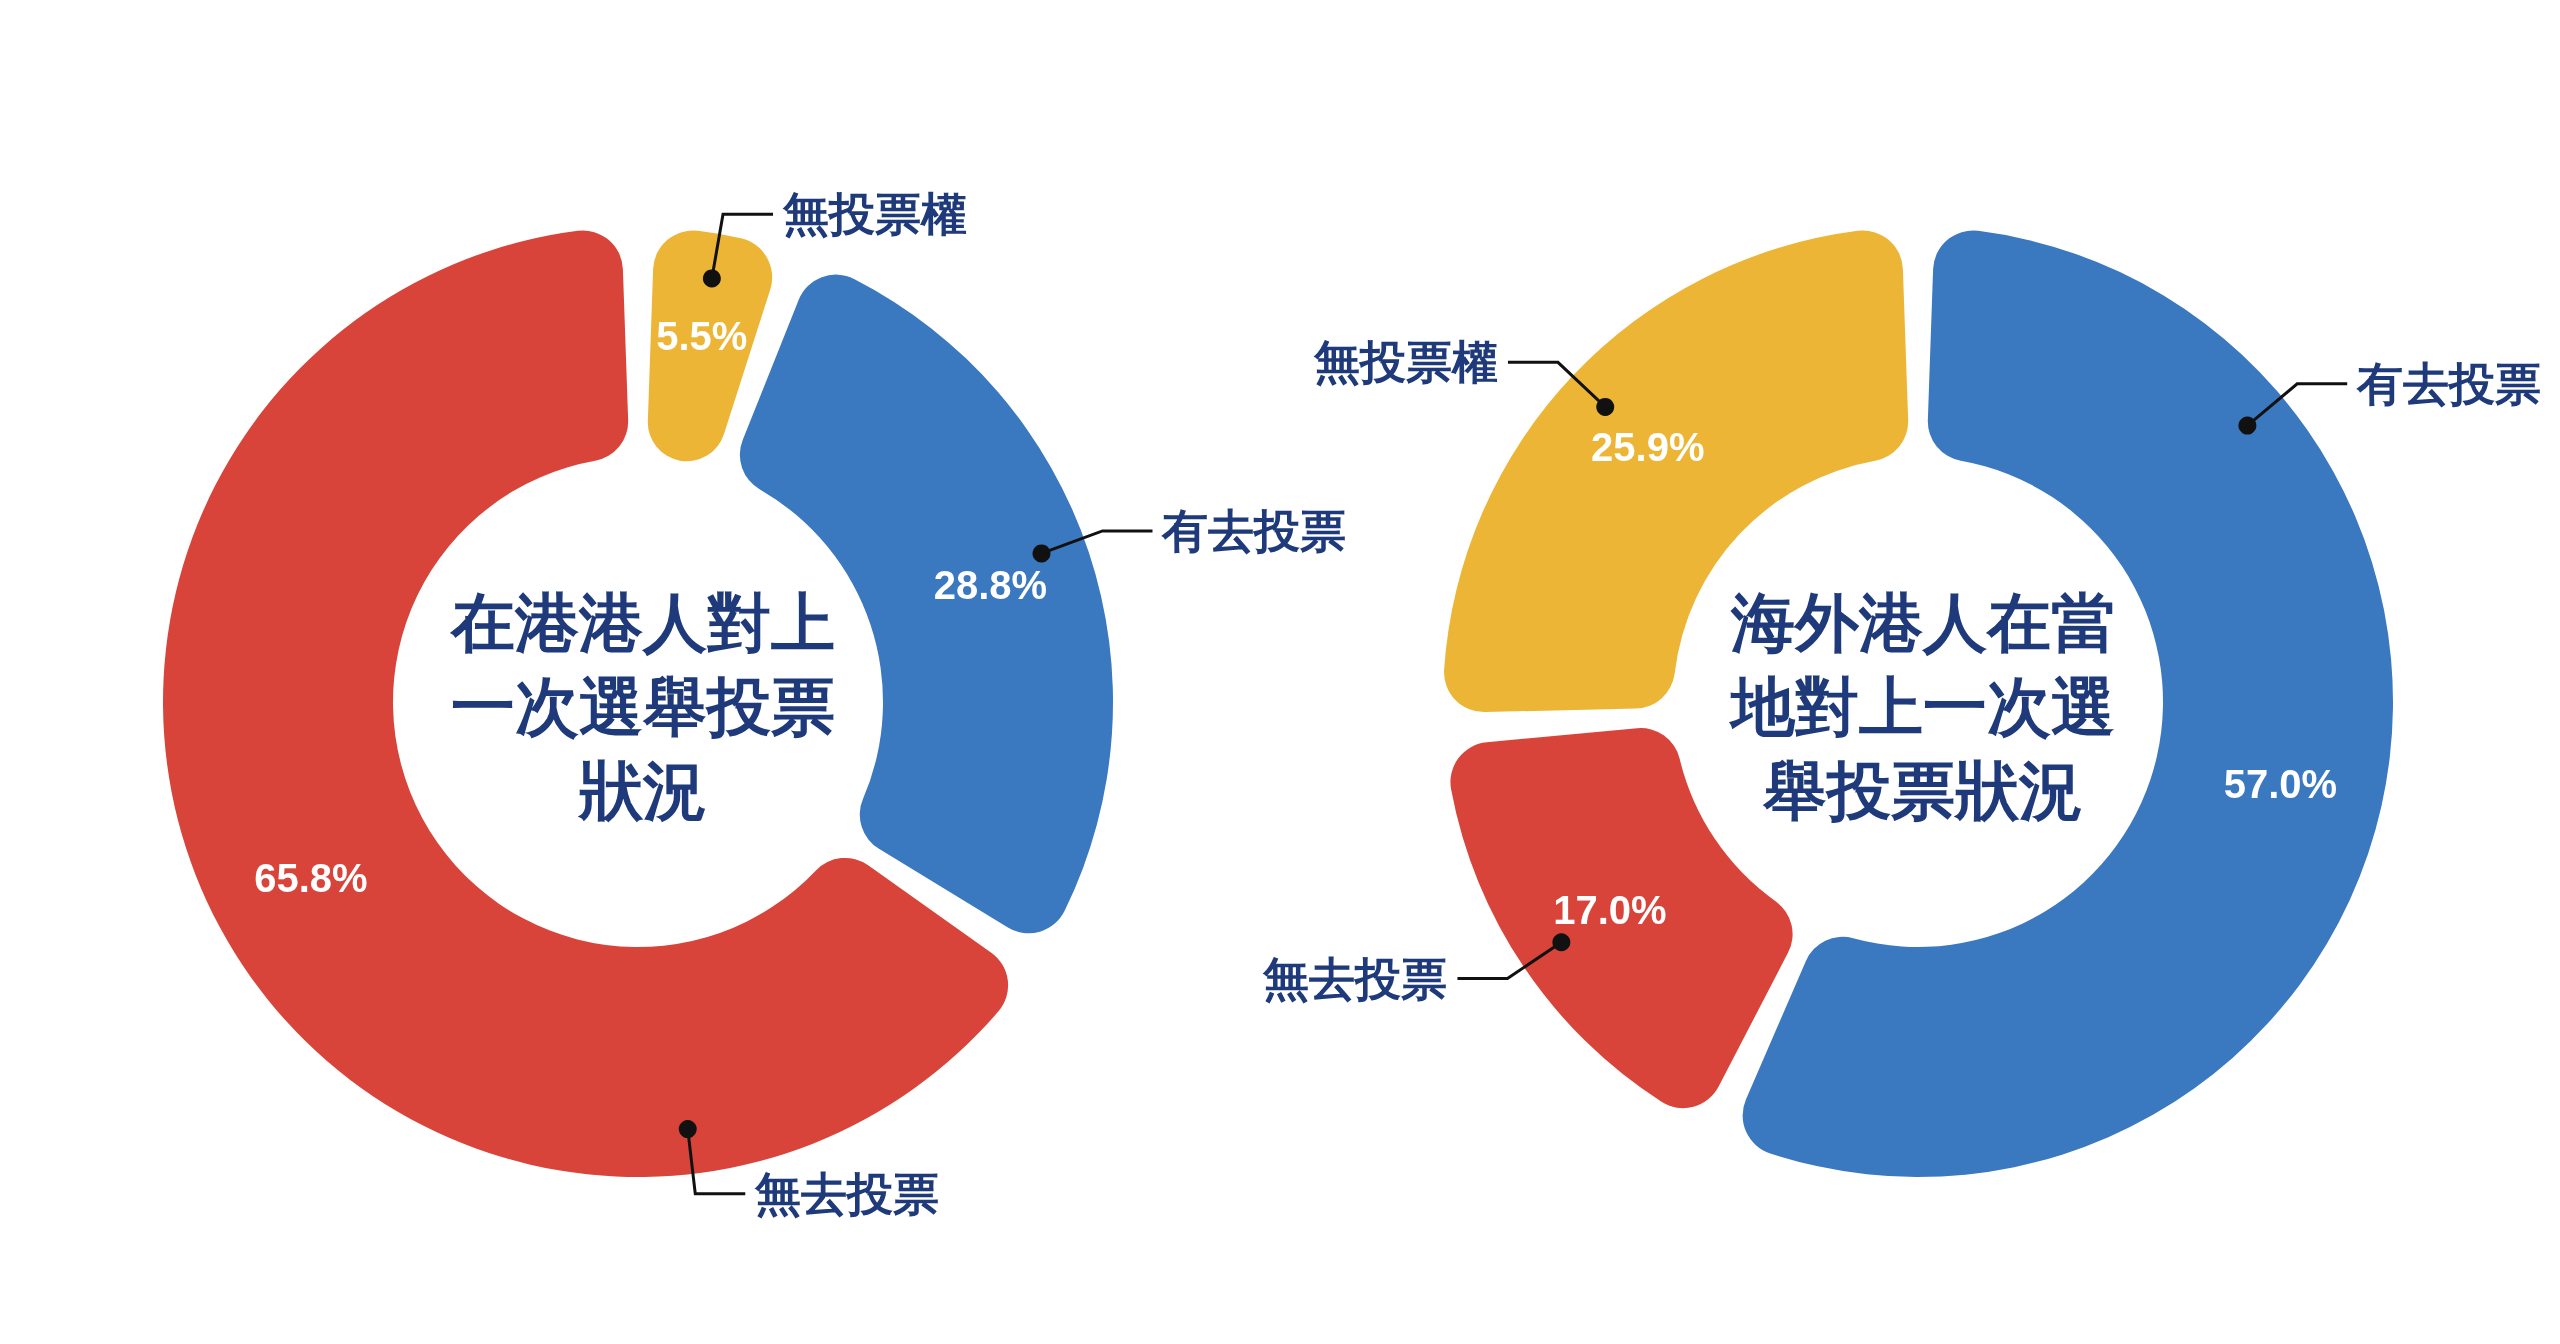 This screenshot has width=2560, height=1344. What do you see at coordinates (1648, 447) in the screenshot?
I see `data-label: 25.9%` at bounding box center [1648, 447].